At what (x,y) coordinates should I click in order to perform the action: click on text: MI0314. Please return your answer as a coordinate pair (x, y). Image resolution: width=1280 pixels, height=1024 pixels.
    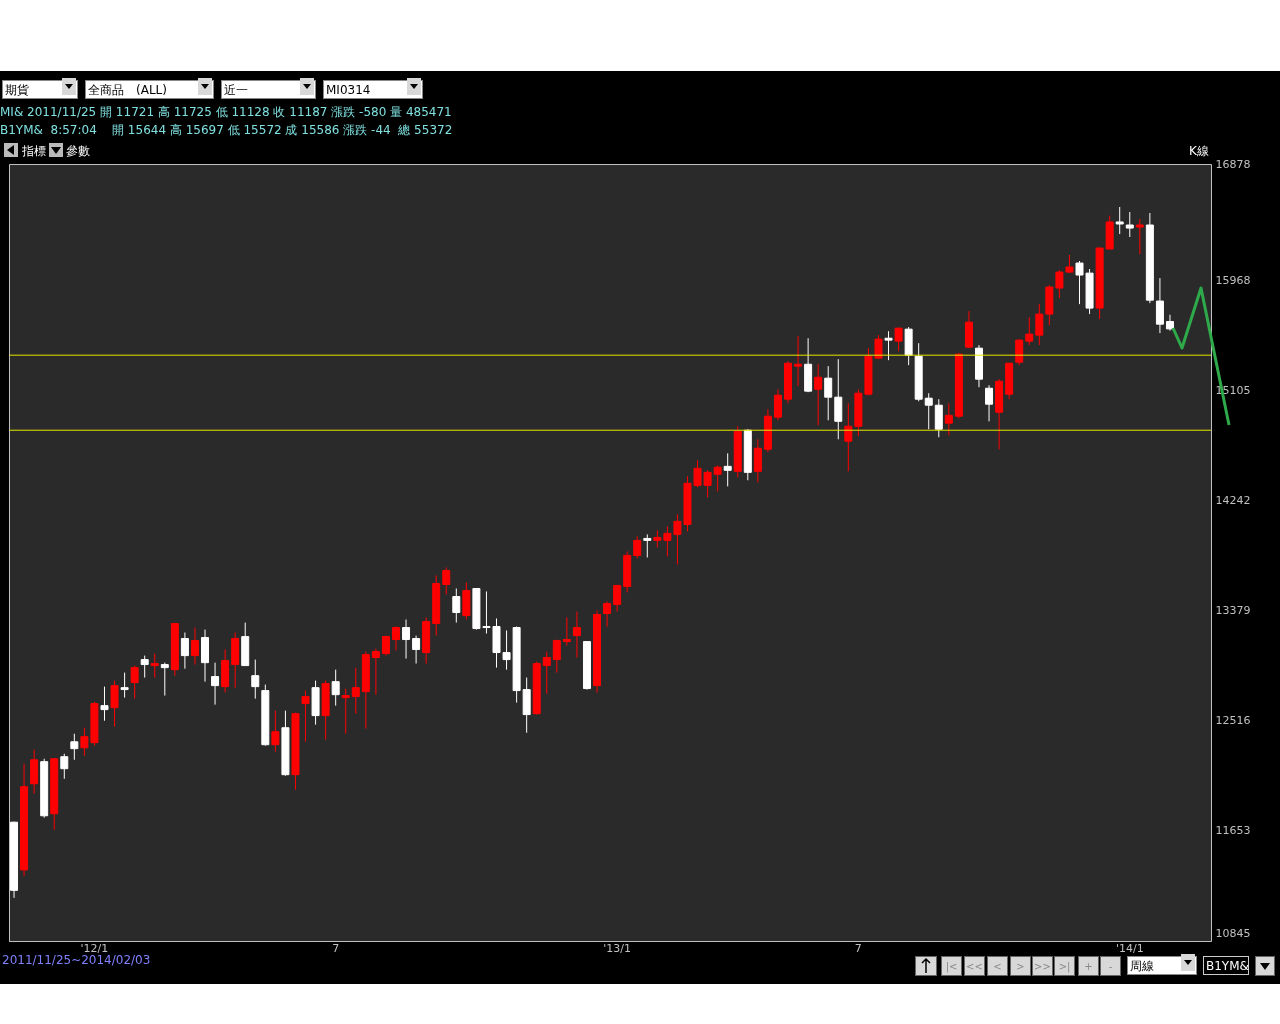
    Looking at the image, I should click on (373, 89).